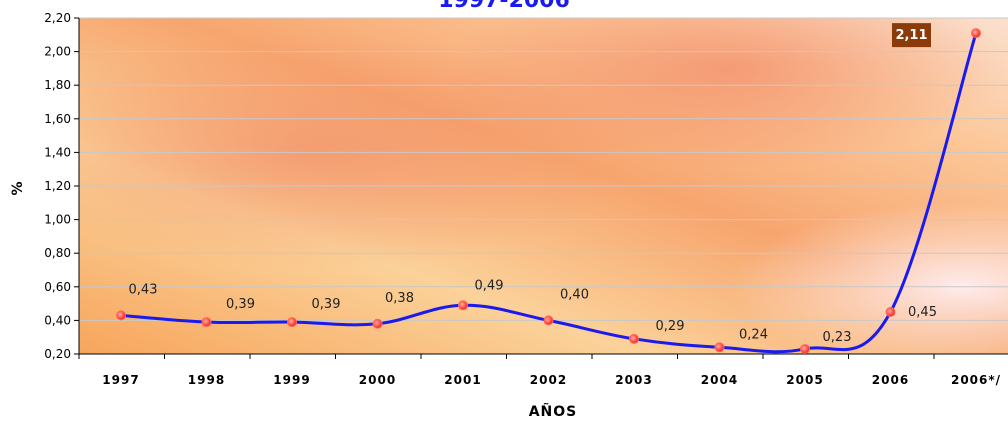 The image size is (1008, 421). What do you see at coordinates (57, 186) in the screenshot?
I see `y-tick-label: 1,20` at bounding box center [57, 186].